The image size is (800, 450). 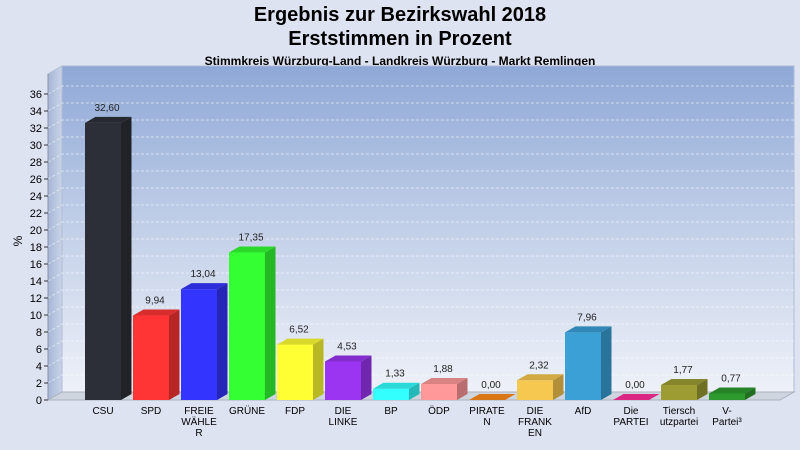 I want to click on y-axis-label: %, so click(x=18, y=240).